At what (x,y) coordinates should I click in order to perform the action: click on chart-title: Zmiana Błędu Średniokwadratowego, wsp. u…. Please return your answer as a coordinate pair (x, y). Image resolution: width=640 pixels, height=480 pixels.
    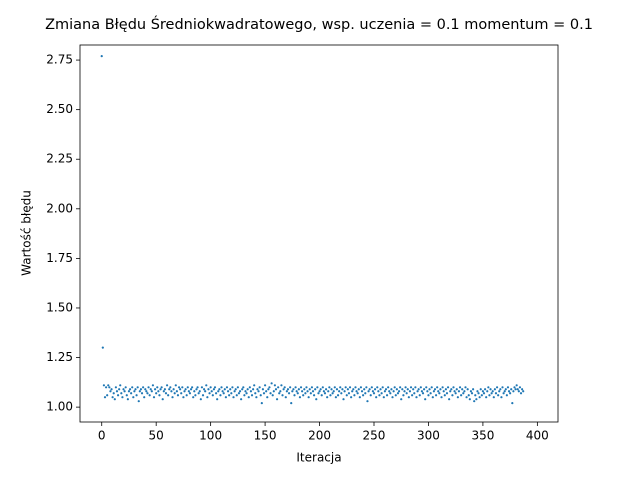
    Looking at the image, I should click on (319, 24).